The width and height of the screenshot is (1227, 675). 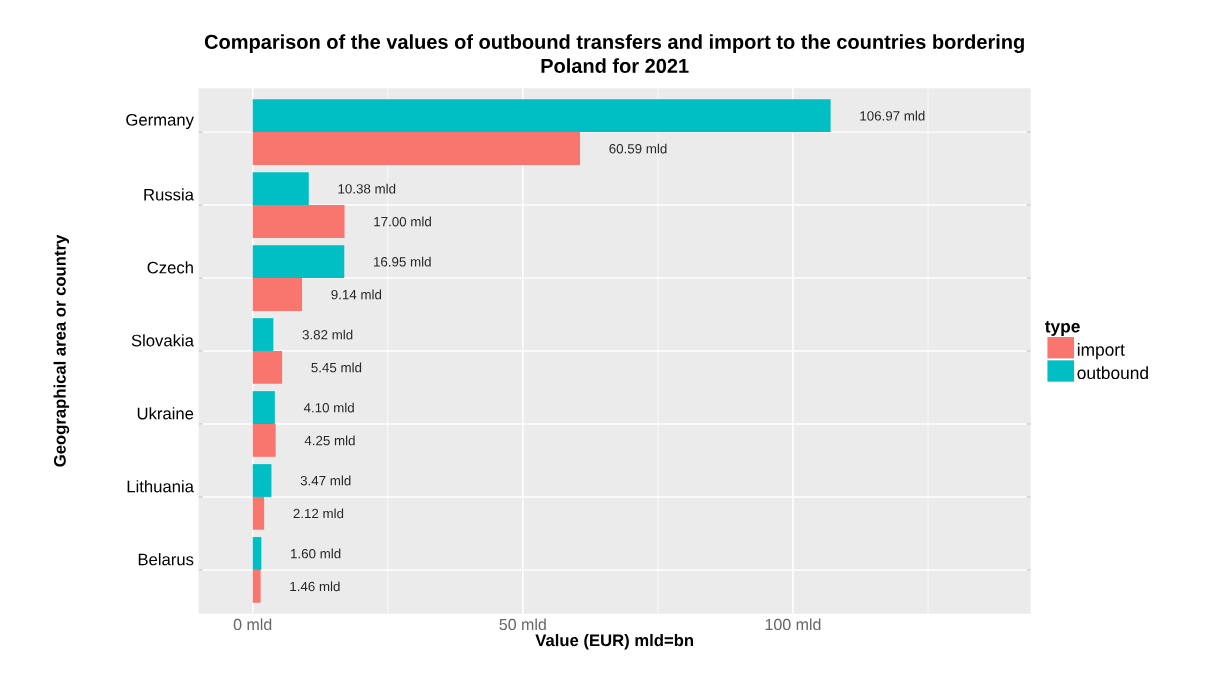 I want to click on data-label: 16.95 mld, so click(x=402, y=261).